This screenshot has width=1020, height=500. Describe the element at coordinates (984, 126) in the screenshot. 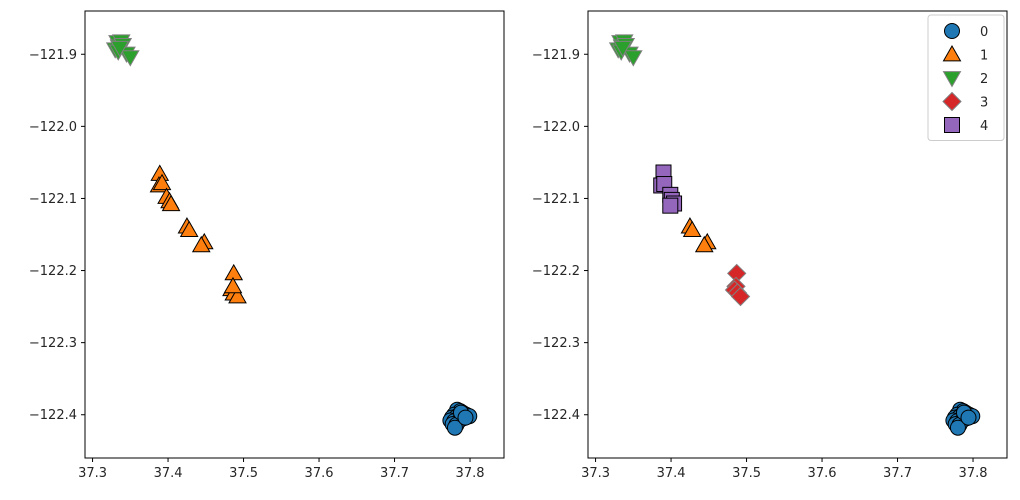

I see `legend-label-4: 4` at that location.